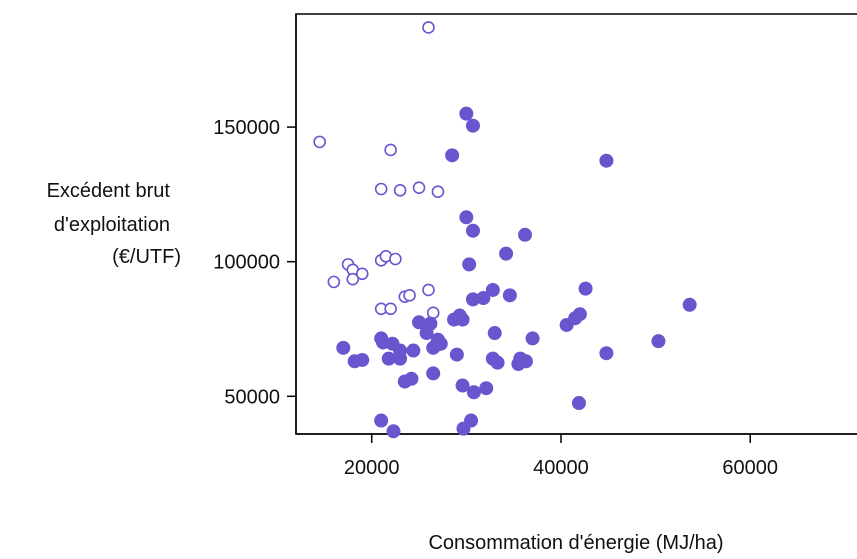 This screenshot has width=857, height=559. I want to click on x-axis-ticks: 20000 40000 60000, so click(561, 456).